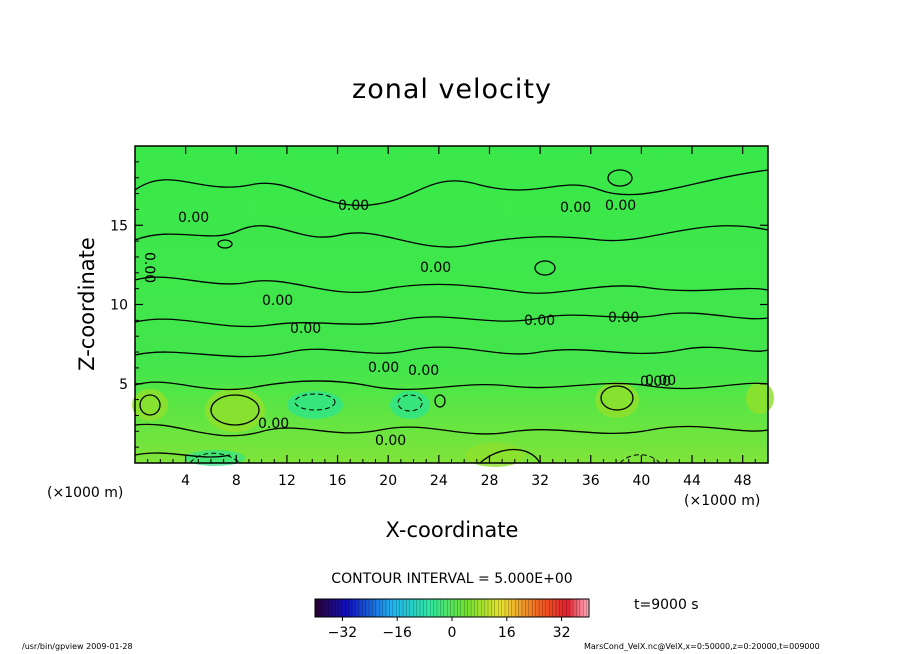 Image resolution: width=904 pixels, height=654 pixels. Describe the element at coordinates (123, 385) in the screenshot. I see `y-tick-label: 5` at that location.